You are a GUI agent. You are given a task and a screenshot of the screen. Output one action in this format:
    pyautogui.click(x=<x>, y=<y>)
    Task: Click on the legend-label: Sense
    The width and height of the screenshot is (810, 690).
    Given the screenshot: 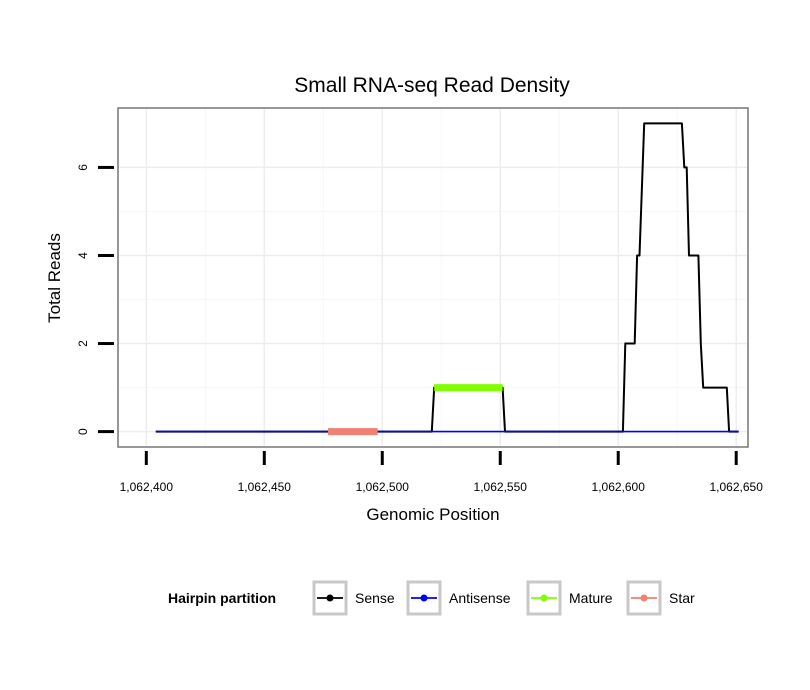 What is the action you would take?
    pyautogui.click(x=375, y=598)
    